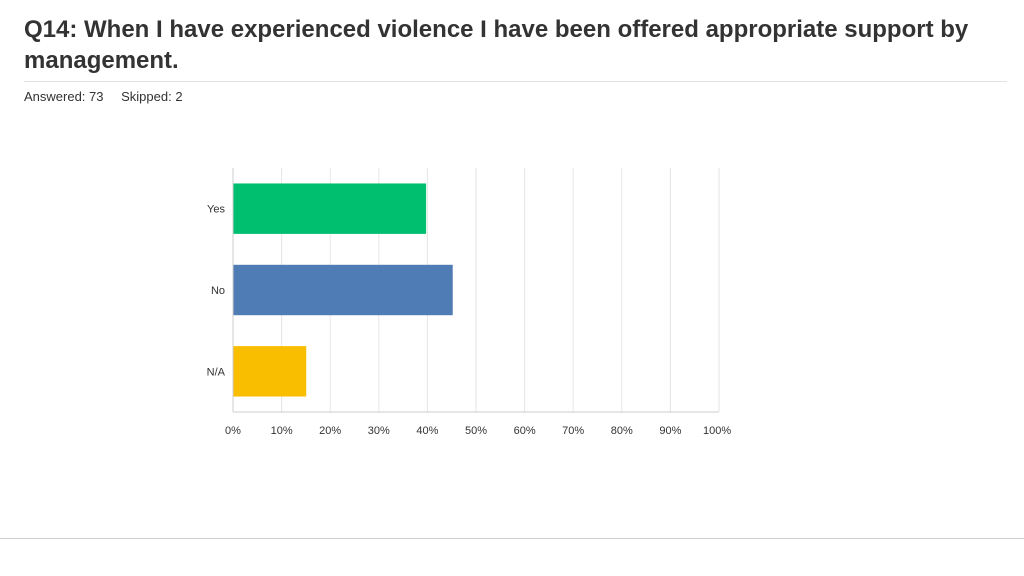 The height and width of the screenshot is (576, 1024). What do you see at coordinates (110, 96) in the screenshot?
I see `response-stats: Answered: 73 Skipped: 2` at bounding box center [110, 96].